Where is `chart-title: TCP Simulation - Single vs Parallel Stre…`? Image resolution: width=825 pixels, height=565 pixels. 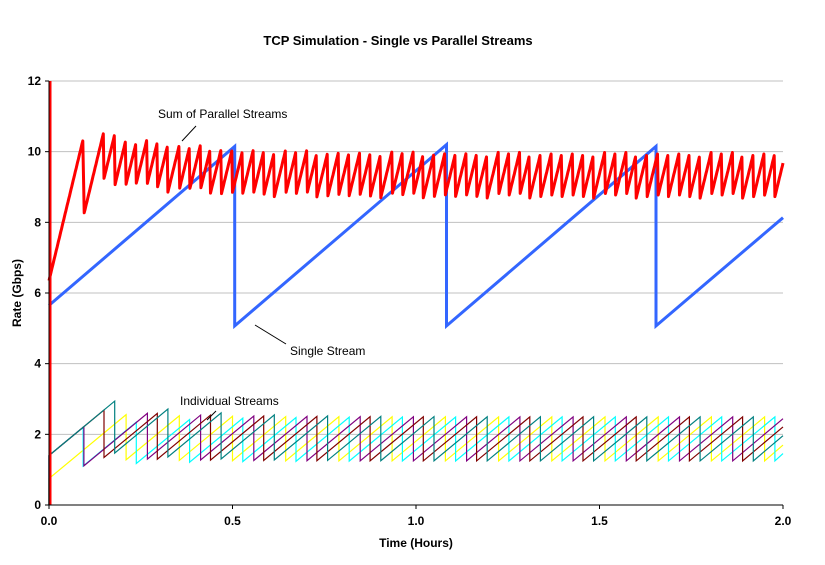
chart-title: TCP Simulation - Single vs Parallel Stre… is located at coordinates (397, 40).